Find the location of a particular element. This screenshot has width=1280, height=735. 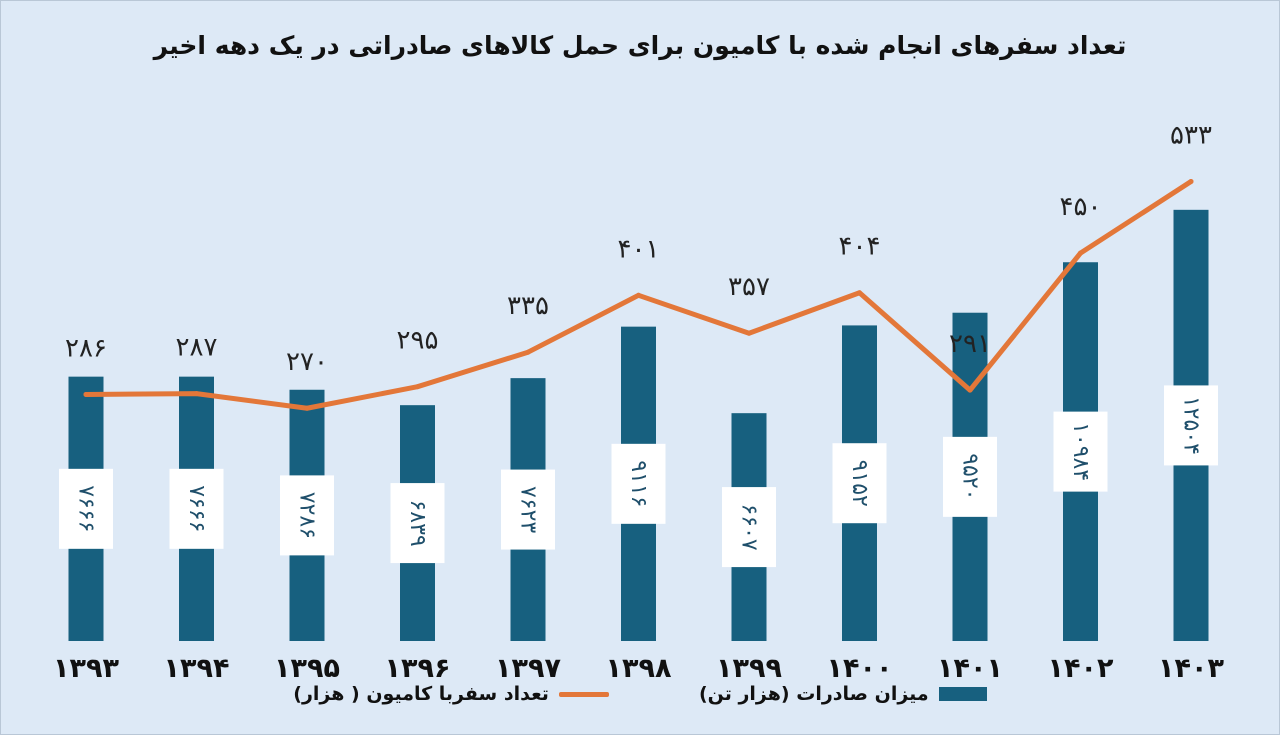

line-value-label: ۴۵۰ is located at coordinates (1081, 207).